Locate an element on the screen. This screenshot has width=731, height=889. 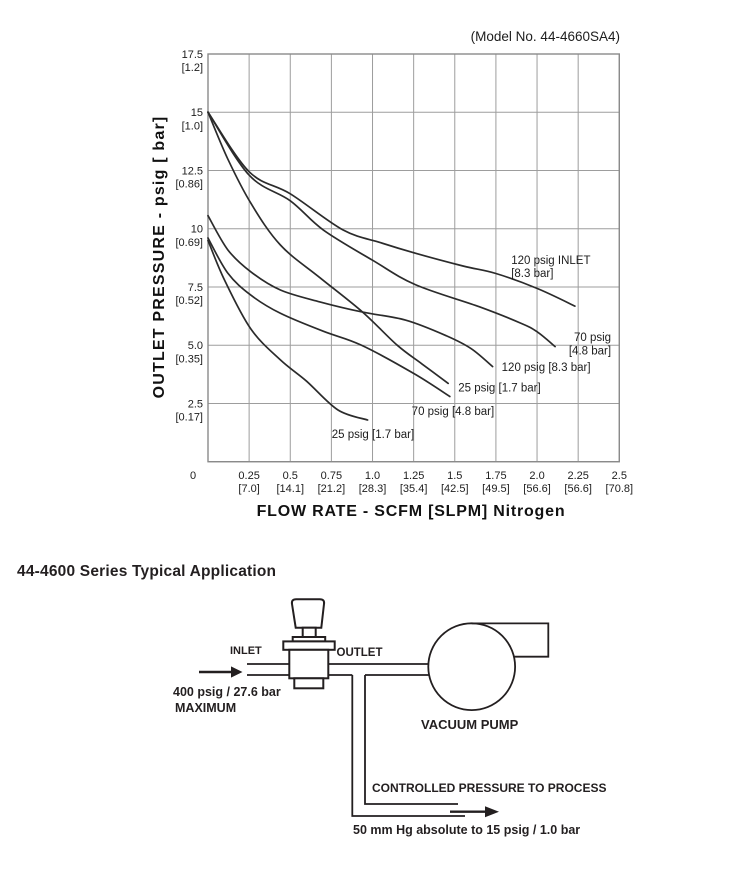
vacuum-pump-housing is located at coordinates (472, 666).